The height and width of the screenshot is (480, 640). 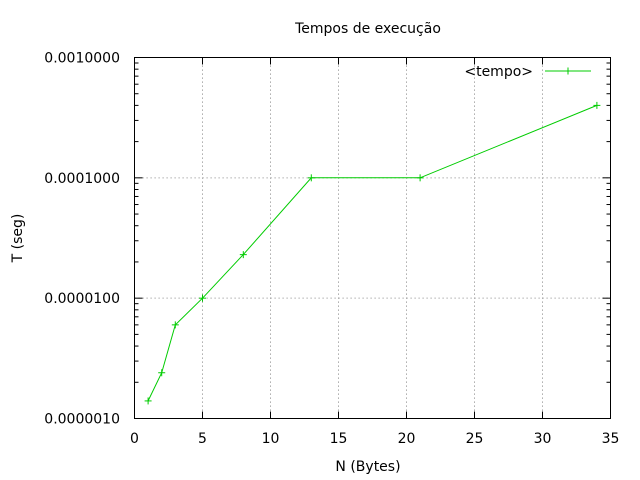 I want to click on legend-marker, so click(x=568, y=71).